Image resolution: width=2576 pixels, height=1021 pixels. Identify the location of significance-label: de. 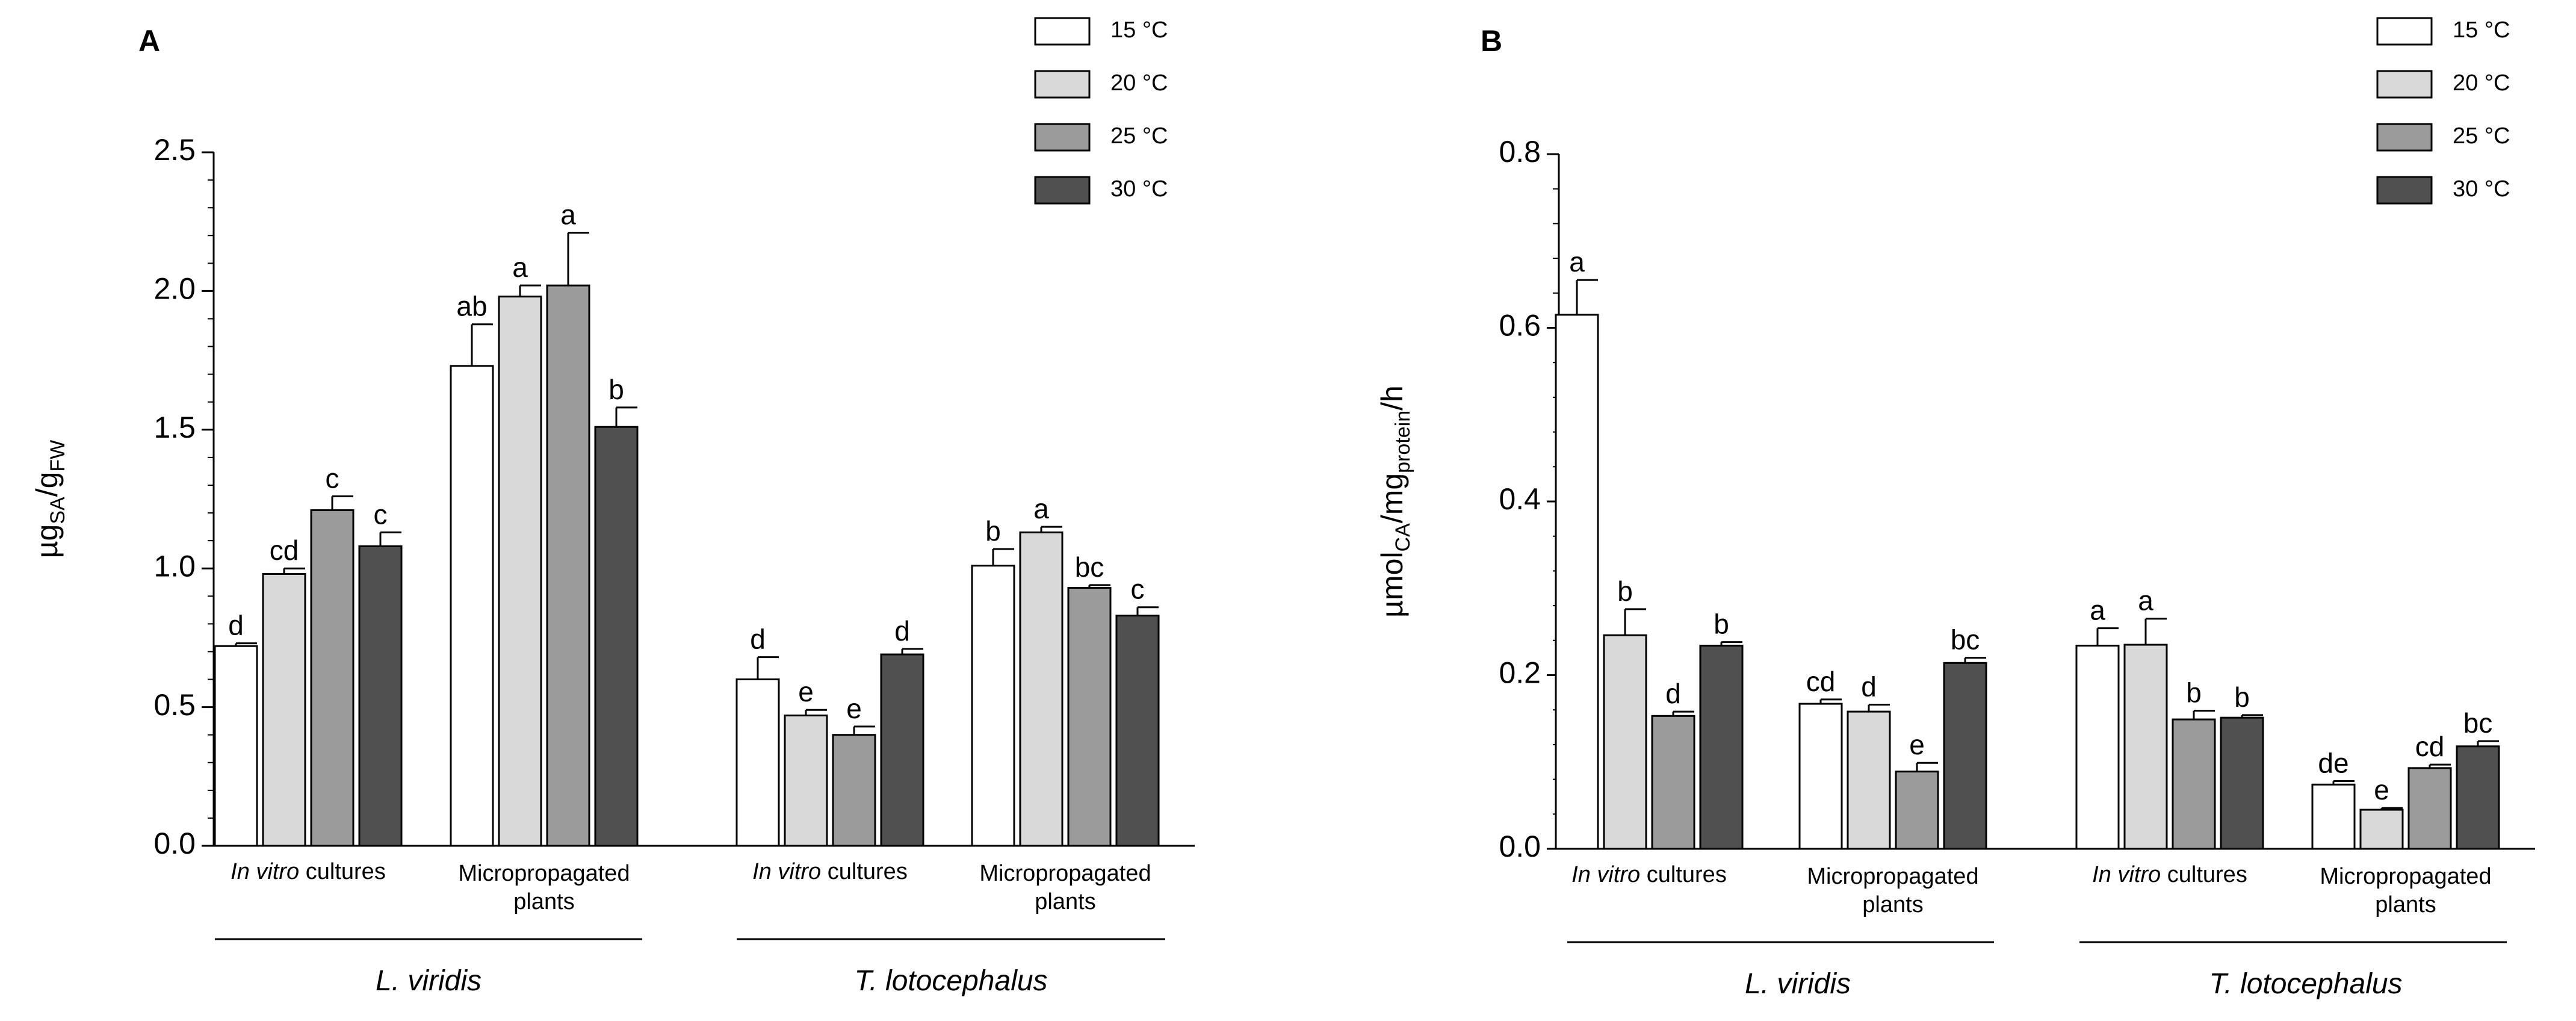
(2333, 763).